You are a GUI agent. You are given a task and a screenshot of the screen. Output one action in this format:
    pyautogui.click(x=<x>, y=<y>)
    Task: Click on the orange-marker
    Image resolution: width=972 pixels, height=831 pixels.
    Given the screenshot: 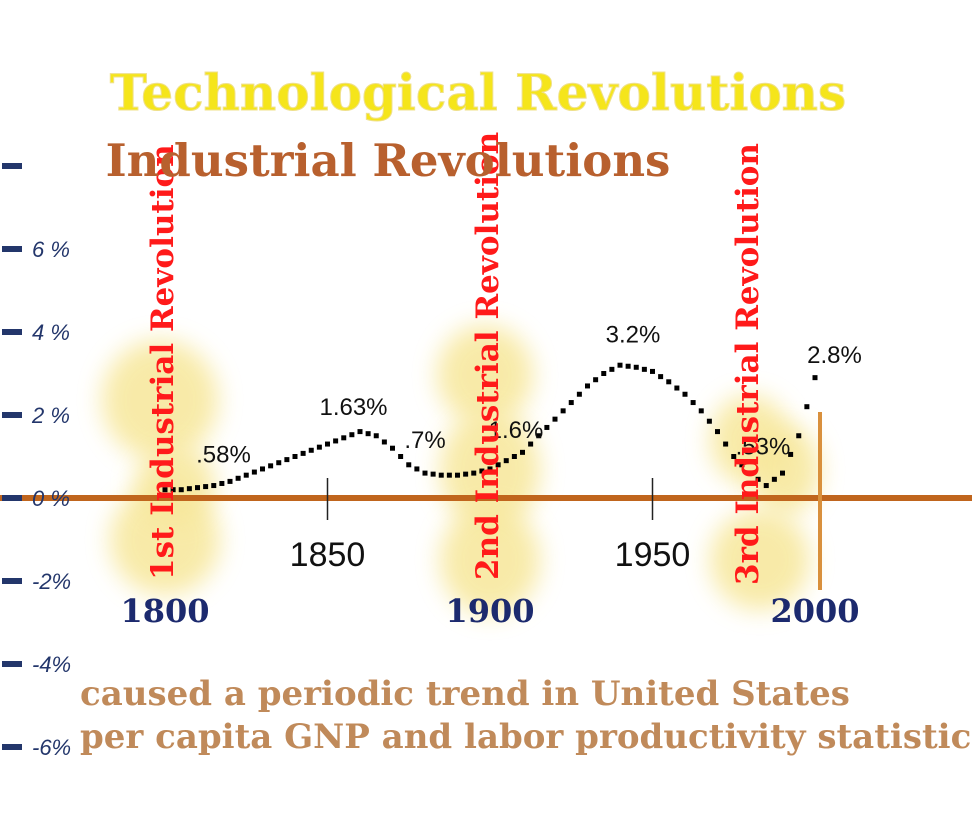 What is the action you would take?
    pyautogui.click(x=820, y=501)
    